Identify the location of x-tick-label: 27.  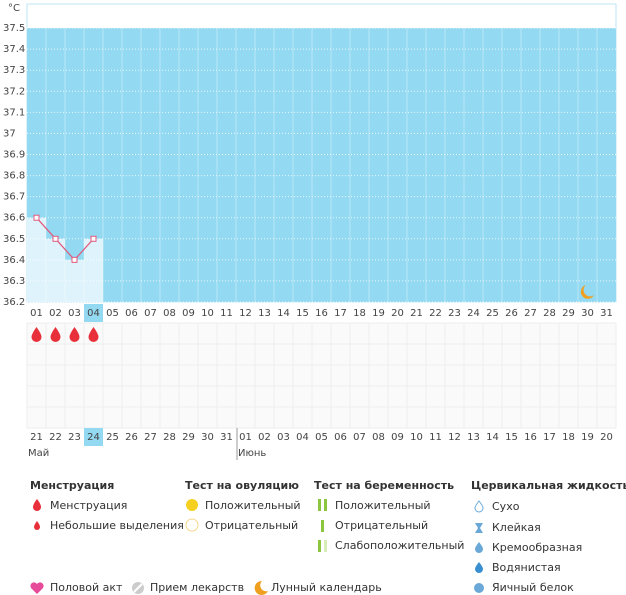
(530, 313).